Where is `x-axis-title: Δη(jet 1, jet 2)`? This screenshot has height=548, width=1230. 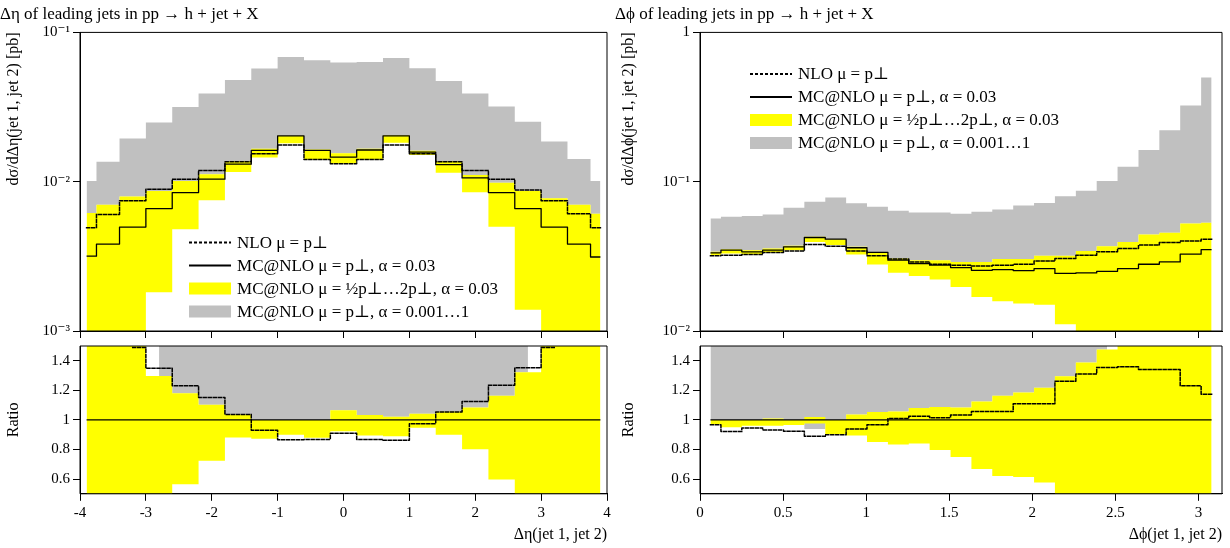
x-axis-title: Δη(jet 1, jet 2) is located at coordinates (560, 533).